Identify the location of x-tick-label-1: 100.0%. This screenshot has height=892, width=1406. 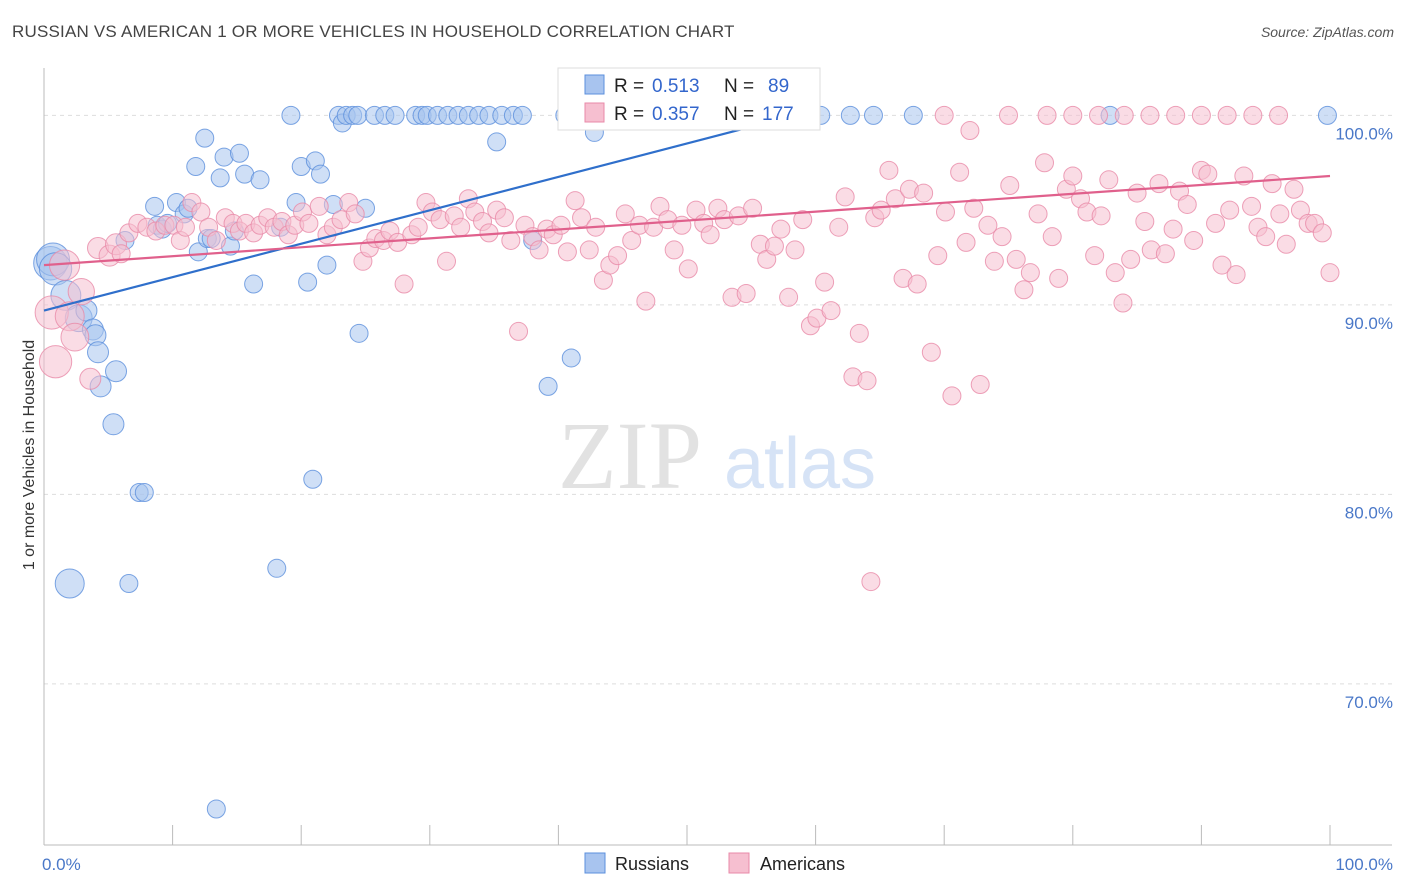
(1364, 864).